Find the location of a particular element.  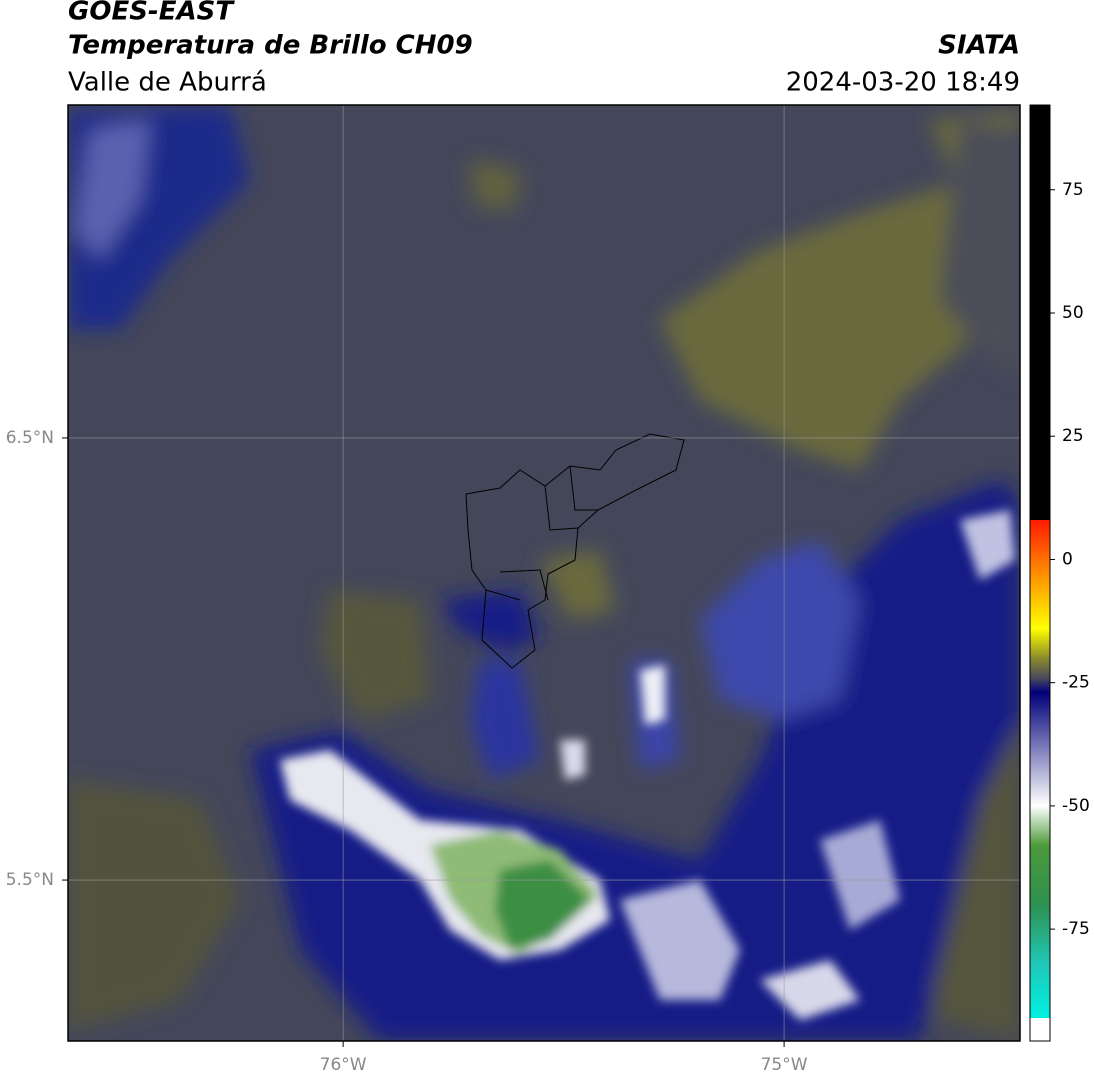

colorbar-tick-label: 75 is located at coordinates (1073, 190).